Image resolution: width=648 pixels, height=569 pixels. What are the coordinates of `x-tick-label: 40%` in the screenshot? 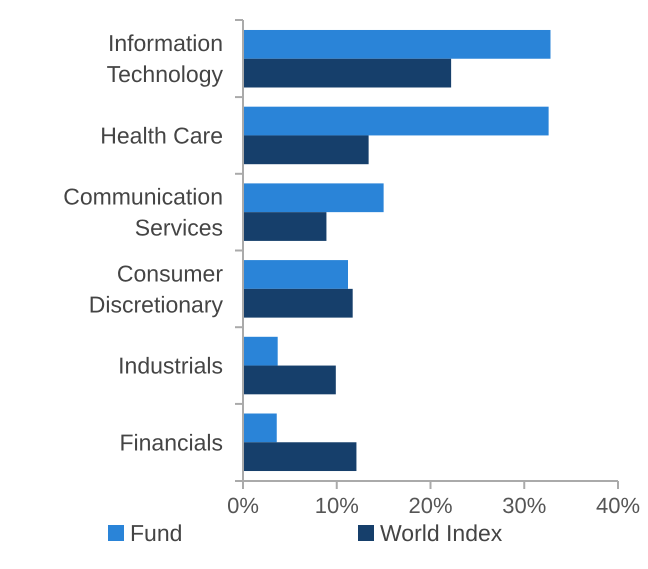 It's located at (618, 505).